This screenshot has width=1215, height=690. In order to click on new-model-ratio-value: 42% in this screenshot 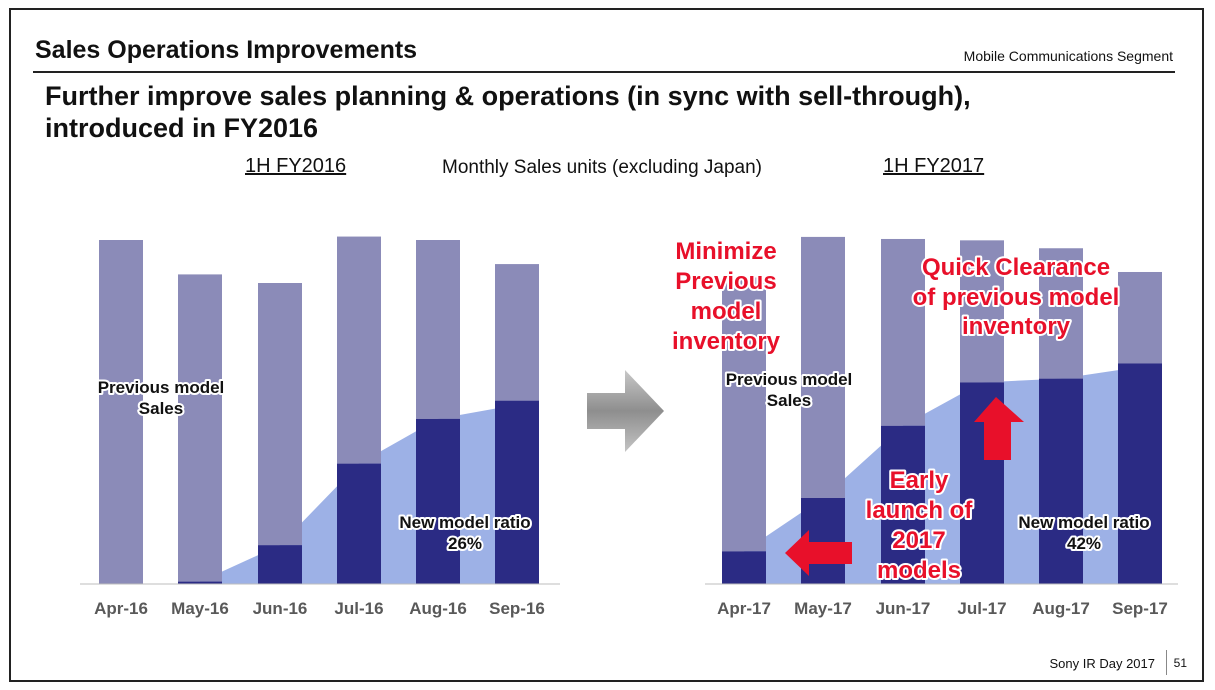, I will do `click(1084, 543)`.